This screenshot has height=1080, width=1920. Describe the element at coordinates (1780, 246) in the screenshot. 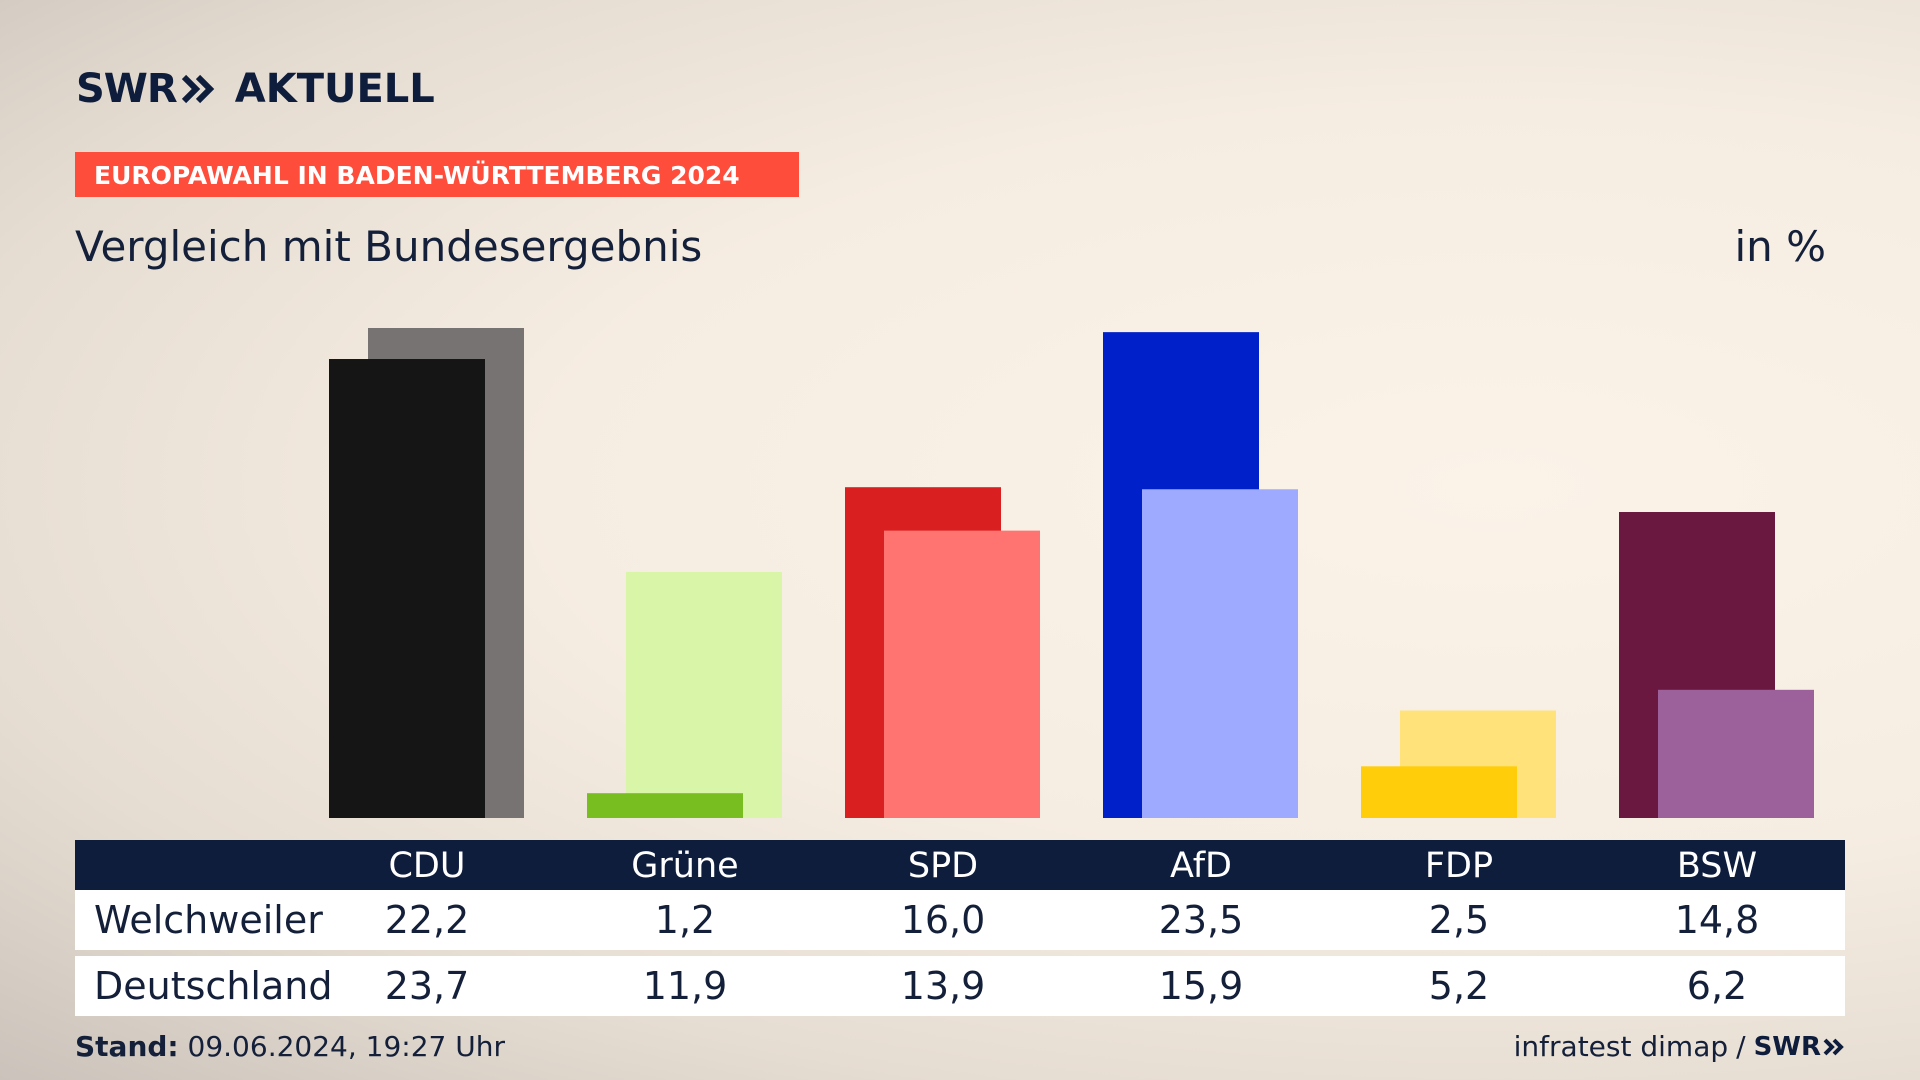

I see `unit-label: in %` at that location.